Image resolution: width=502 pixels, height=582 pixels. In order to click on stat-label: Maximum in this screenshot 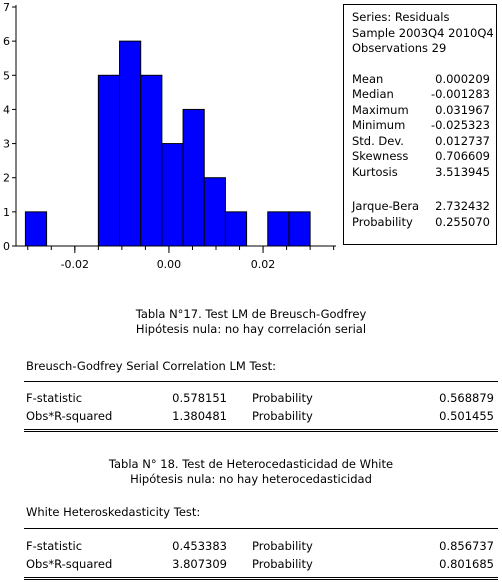, I will do `click(380, 109)`.